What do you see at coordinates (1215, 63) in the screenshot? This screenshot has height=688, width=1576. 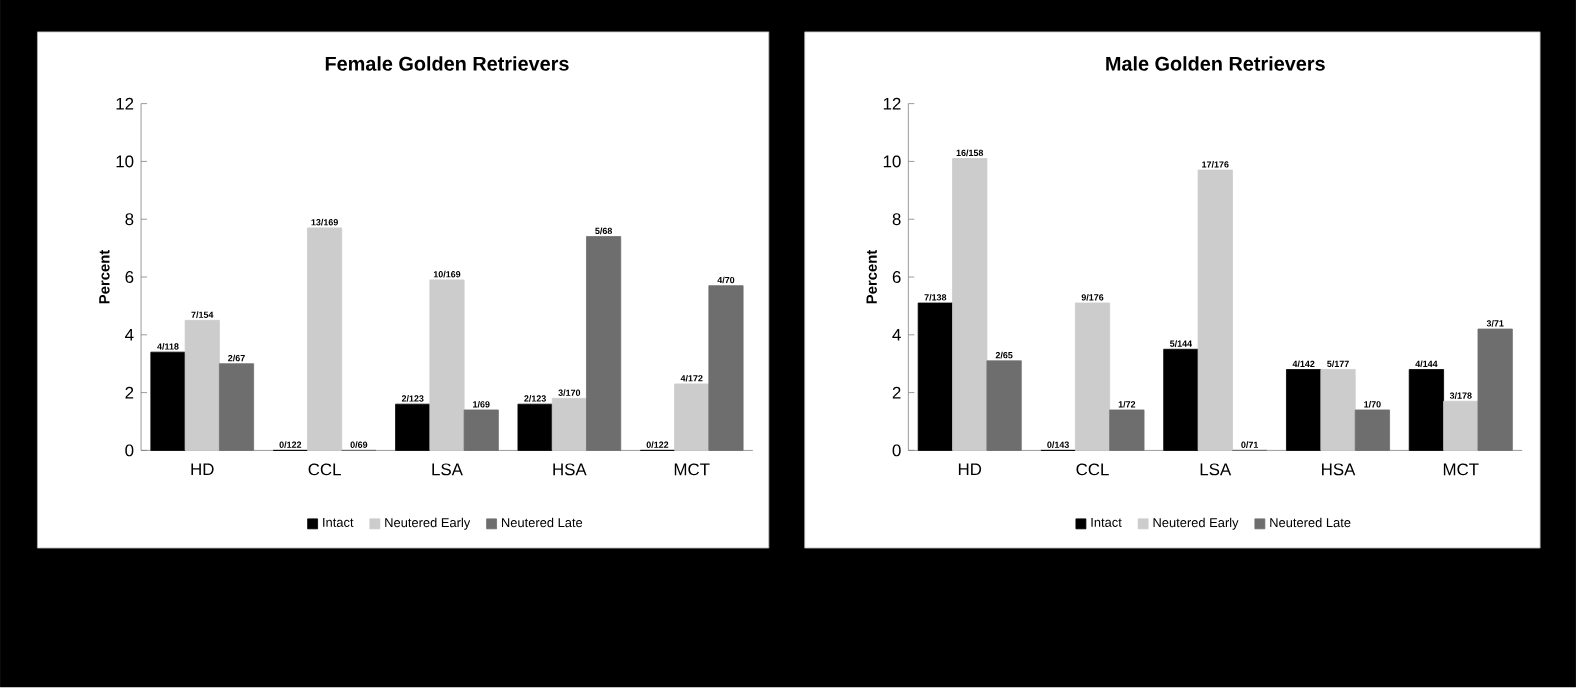 I see `chart-title: Male Golden Retrievers` at bounding box center [1215, 63].